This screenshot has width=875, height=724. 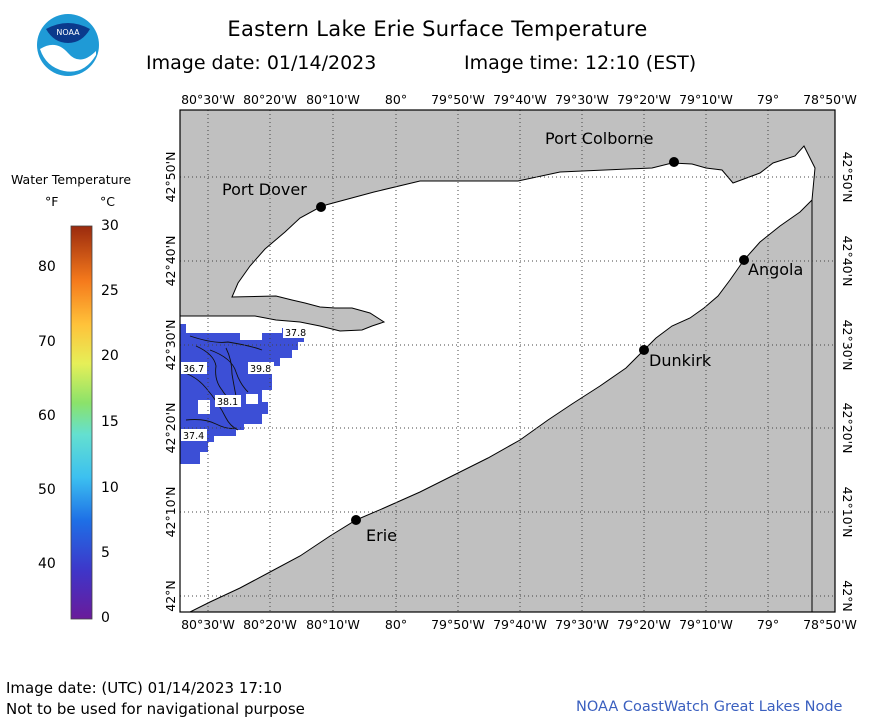 I want to click on contour-label: 39.8, so click(x=260, y=369).